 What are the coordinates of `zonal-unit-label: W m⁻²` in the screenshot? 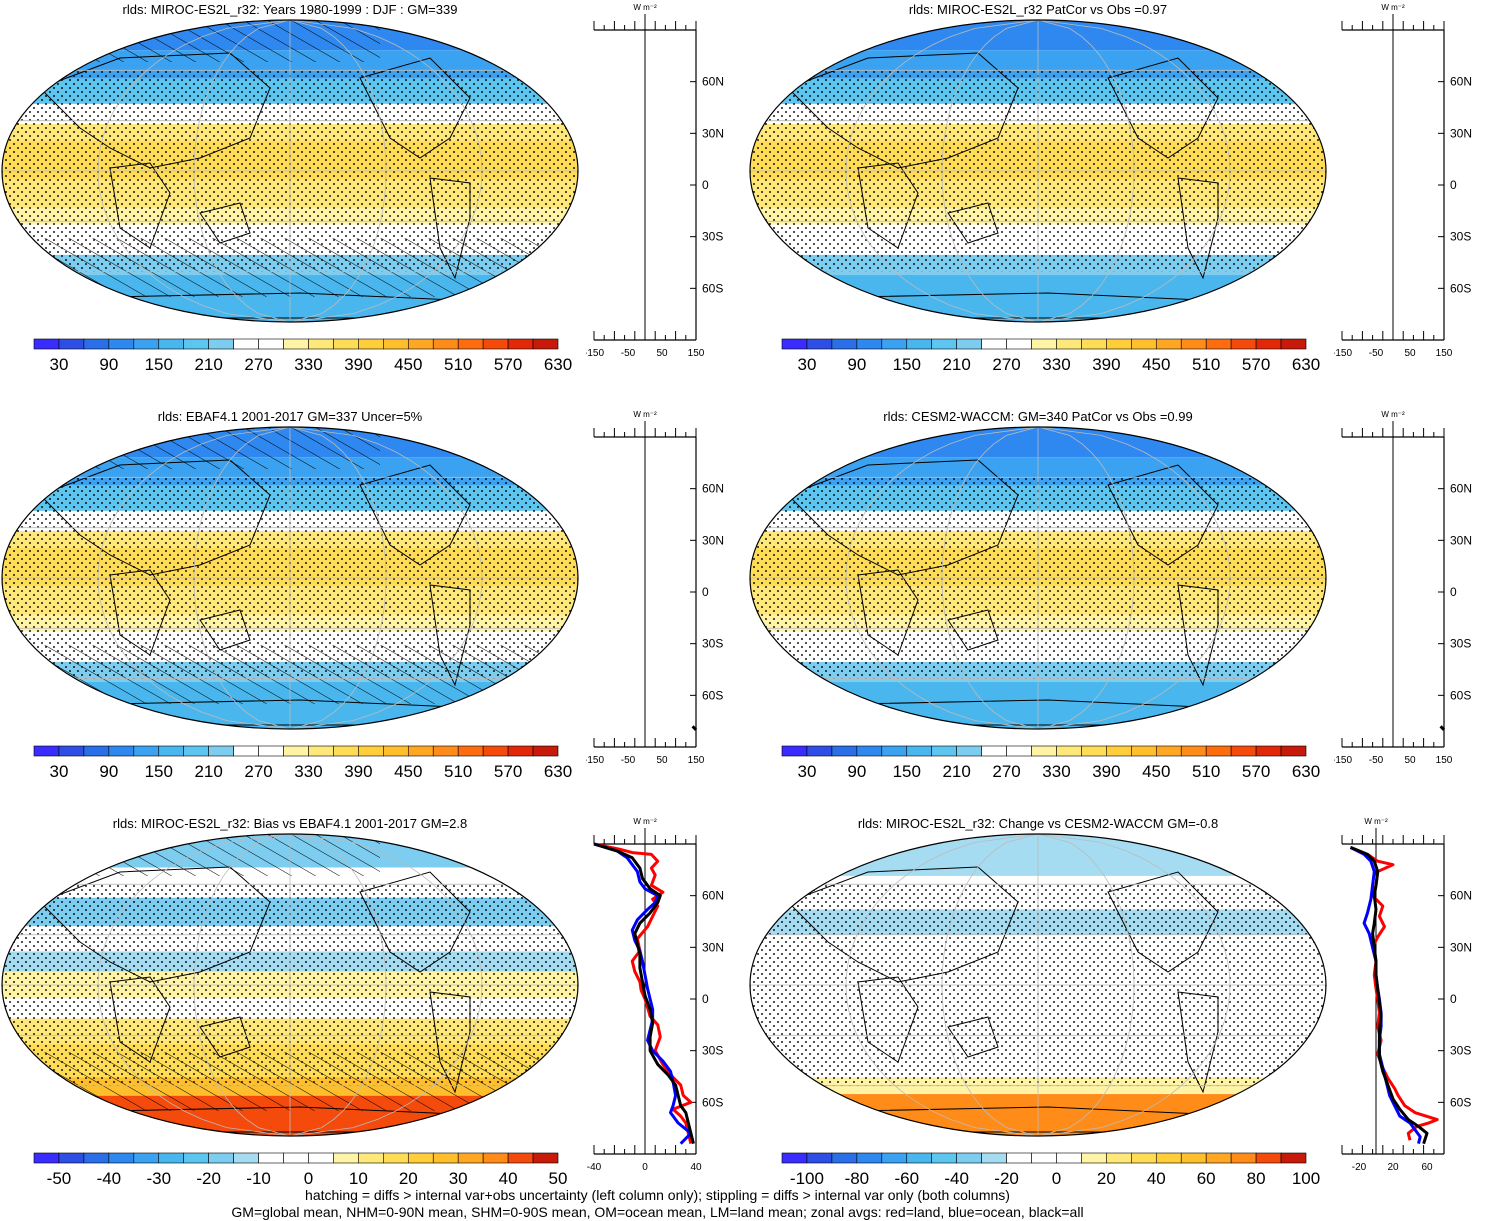 It's located at (1393, 414).